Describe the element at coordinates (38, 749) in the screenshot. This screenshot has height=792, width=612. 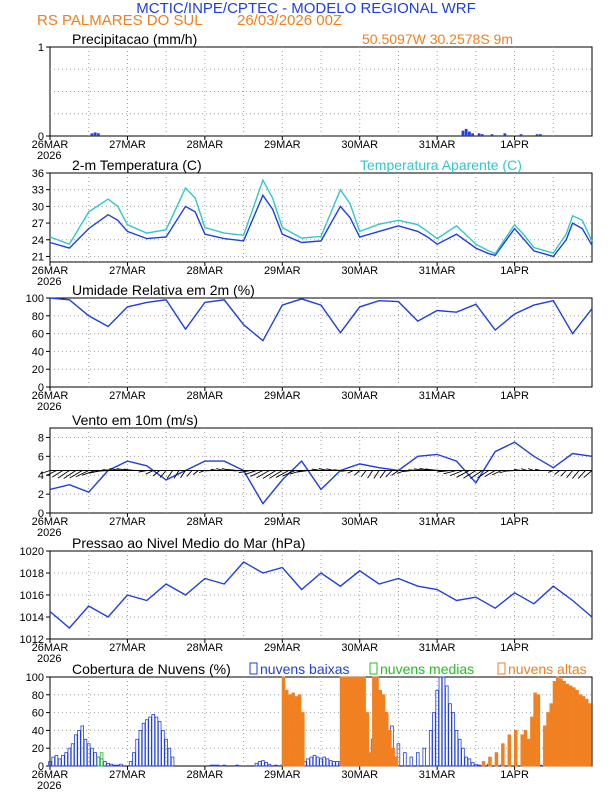
I see `y-tick-label: 20` at that location.